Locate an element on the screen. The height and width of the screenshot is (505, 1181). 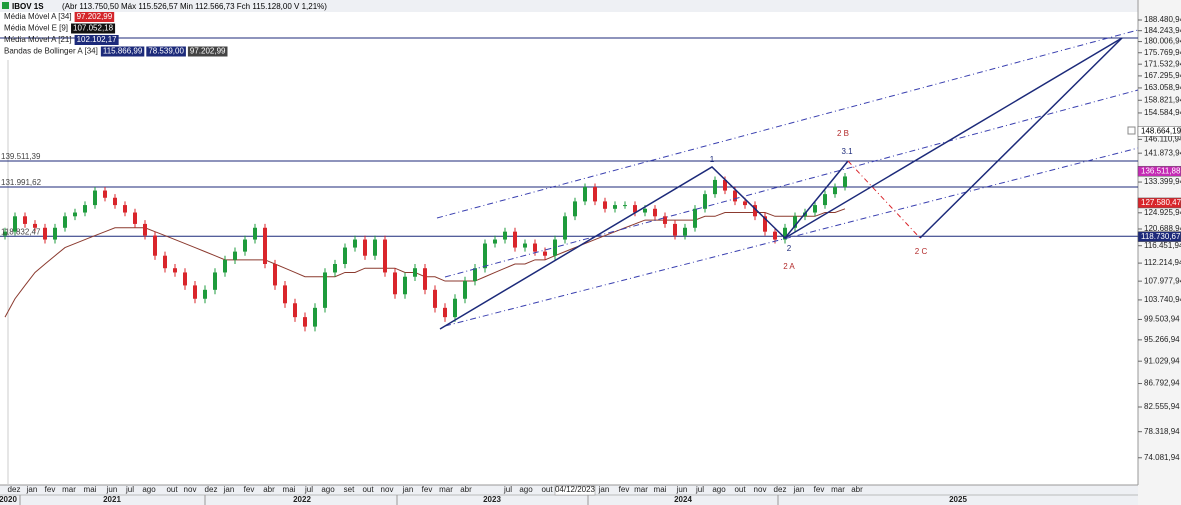
price-flag-label: 118.730,67 is located at coordinates (1161, 236).